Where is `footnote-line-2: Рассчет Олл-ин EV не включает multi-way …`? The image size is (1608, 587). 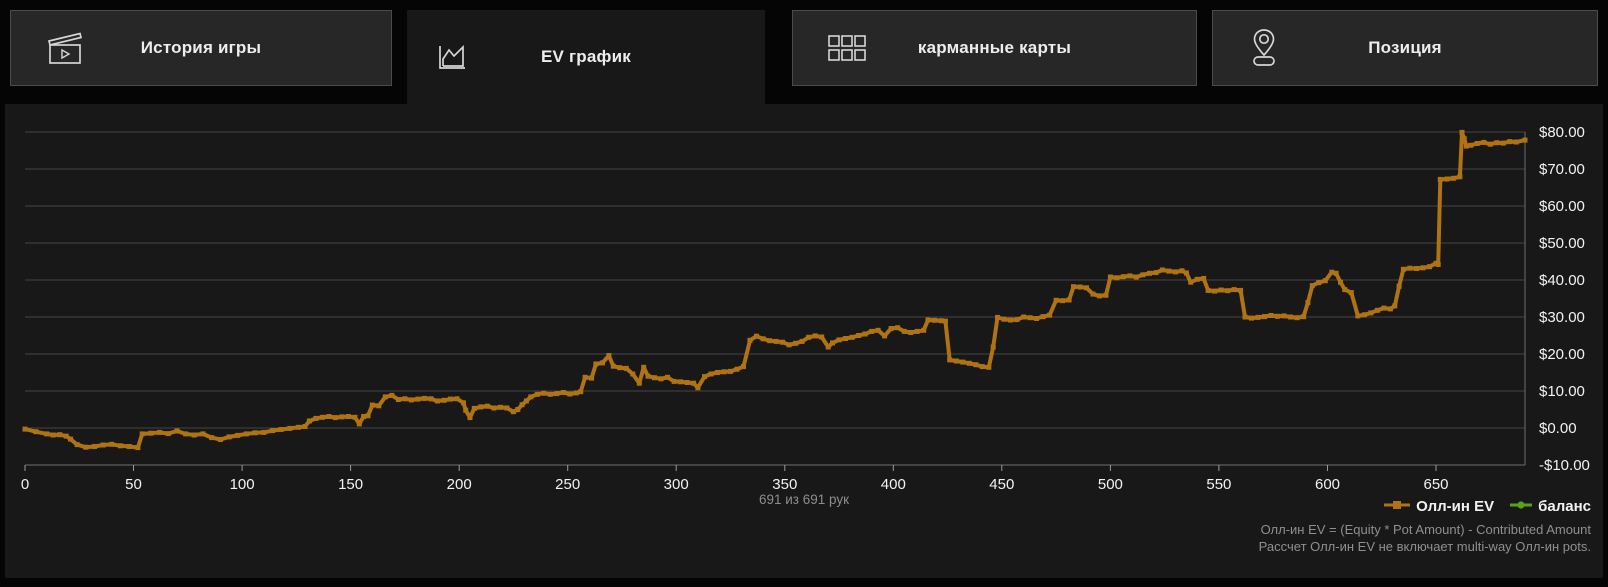
footnote-line-2: Рассчет Олл-ин EV не включает multi-way … is located at coordinates (1424, 546).